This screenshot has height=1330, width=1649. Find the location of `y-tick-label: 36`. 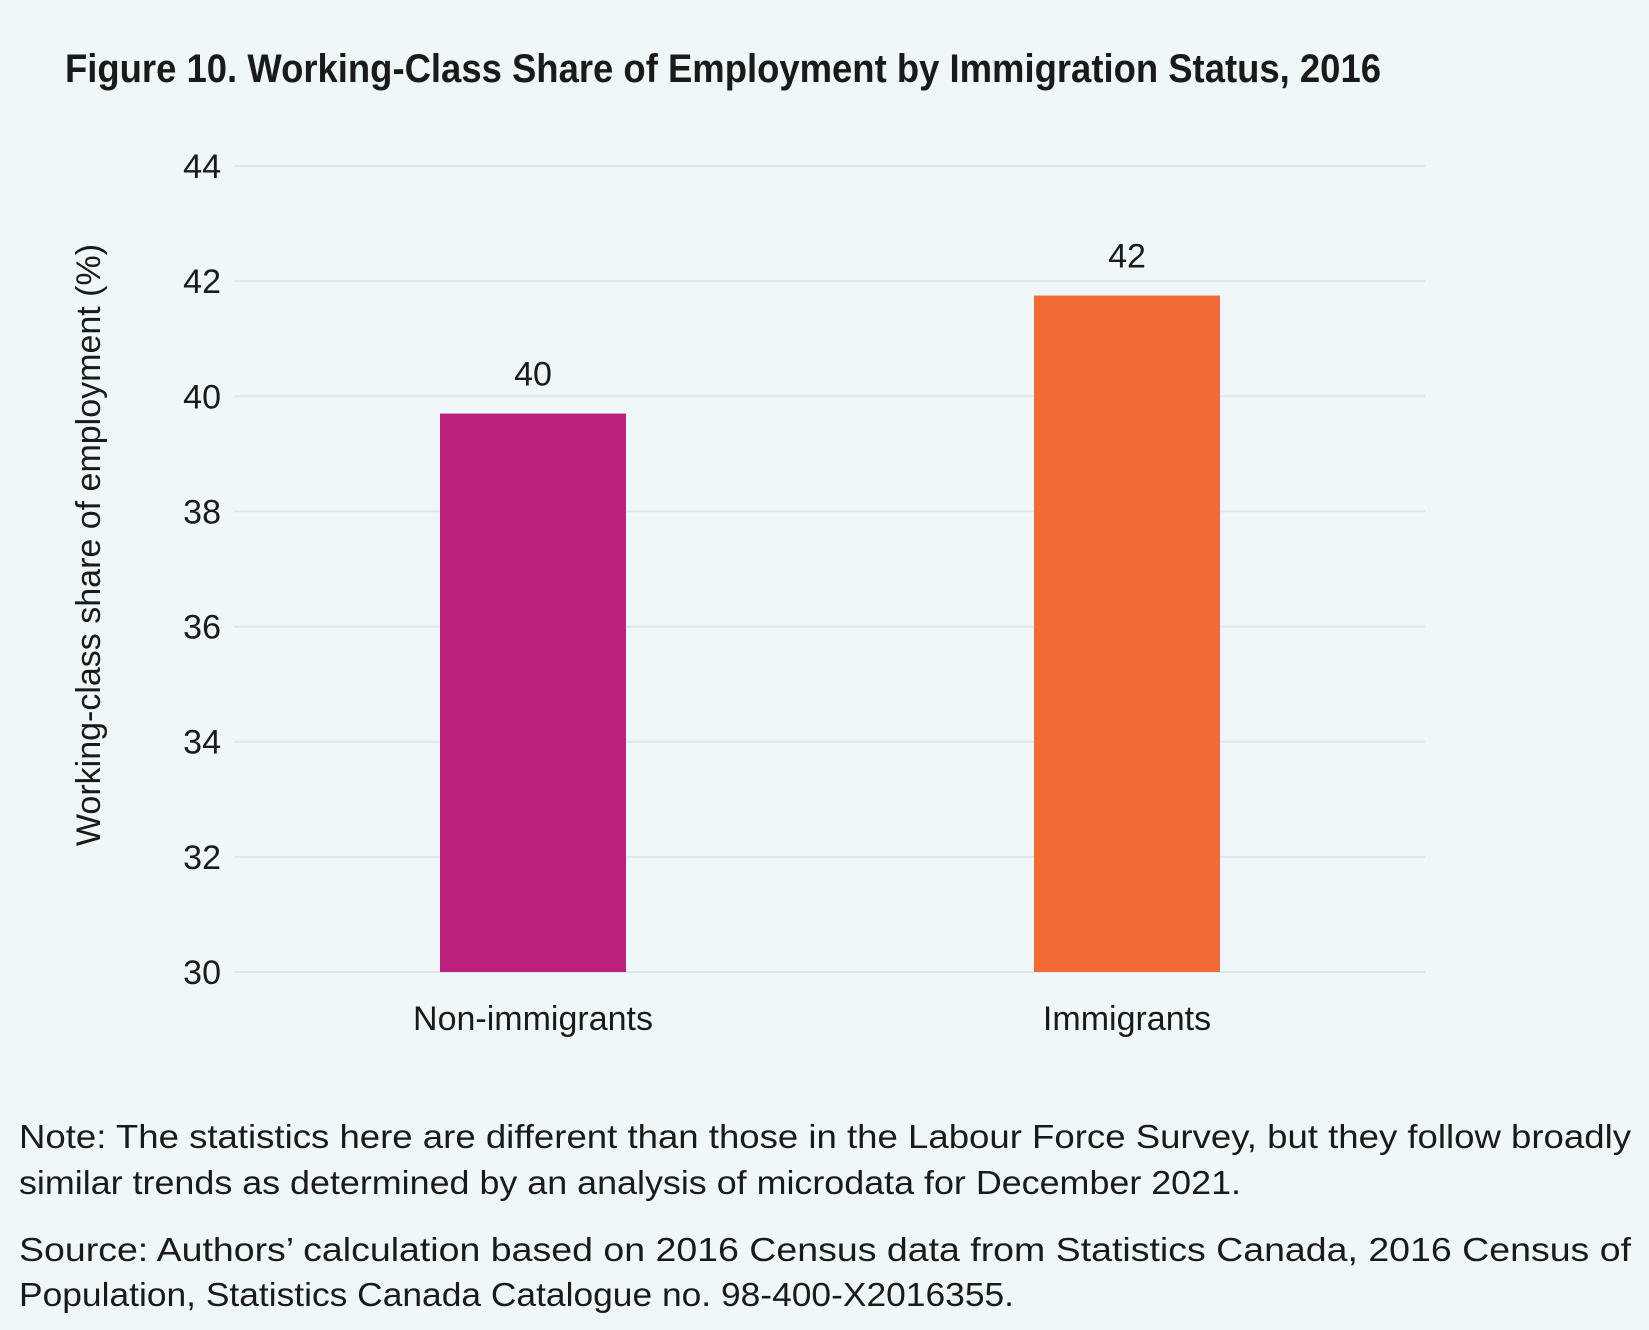

y-tick-label: 36 is located at coordinates (202, 628).